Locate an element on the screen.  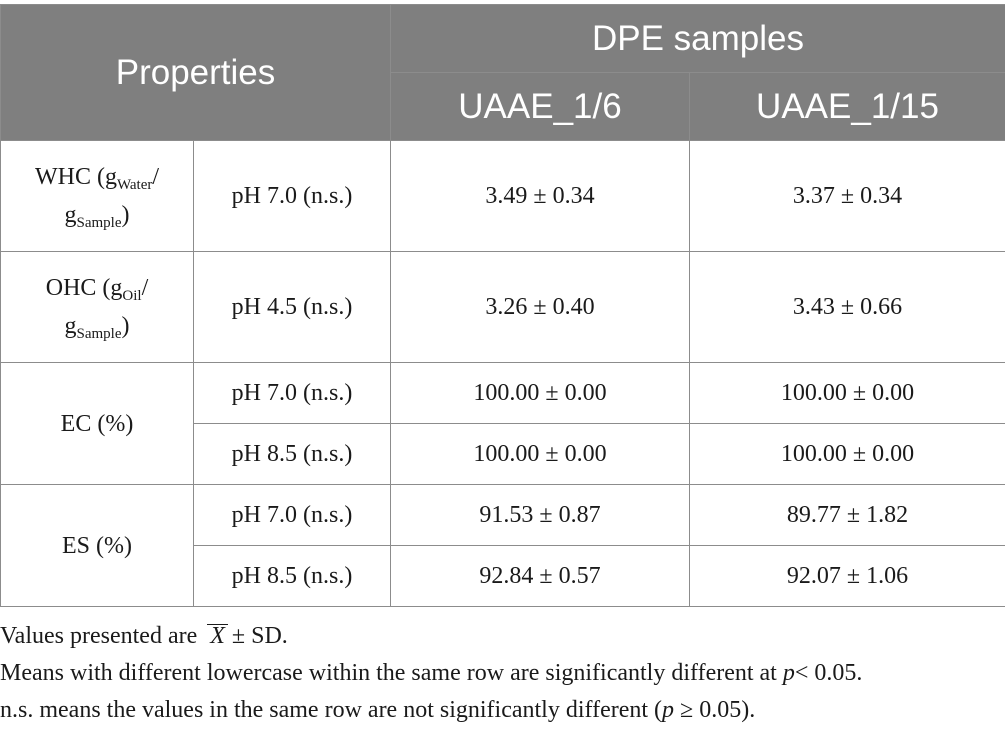
ec-value-1-uaae-1-6: 100.00 ± 0.00 is located at coordinates (540, 393).